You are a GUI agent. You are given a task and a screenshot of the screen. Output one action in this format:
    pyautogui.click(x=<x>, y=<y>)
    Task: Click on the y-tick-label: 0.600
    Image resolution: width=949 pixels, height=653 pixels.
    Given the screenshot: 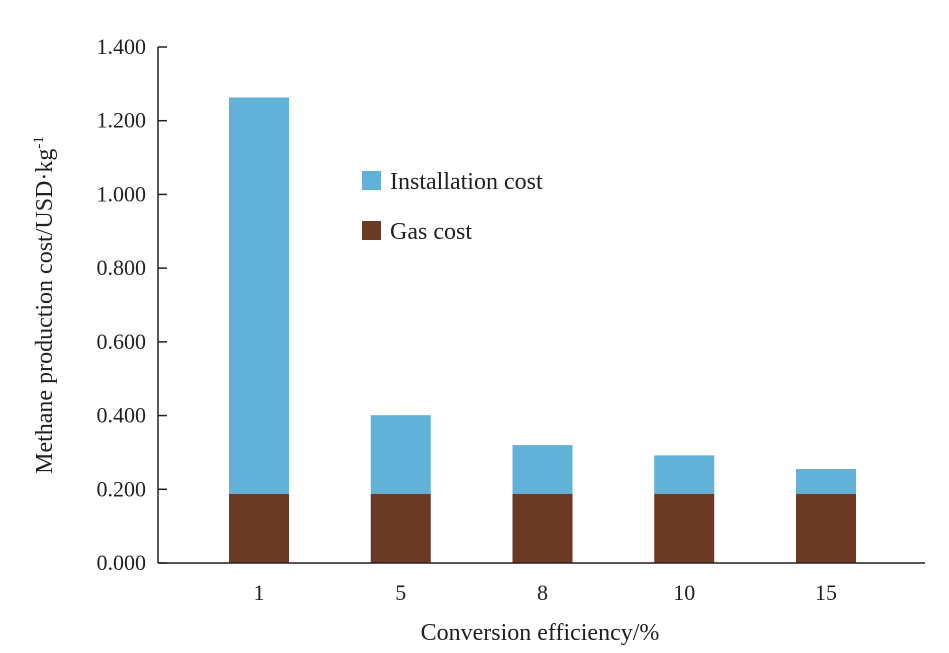 What is the action you would take?
    pyautogui.click(x=122, y=341)
    